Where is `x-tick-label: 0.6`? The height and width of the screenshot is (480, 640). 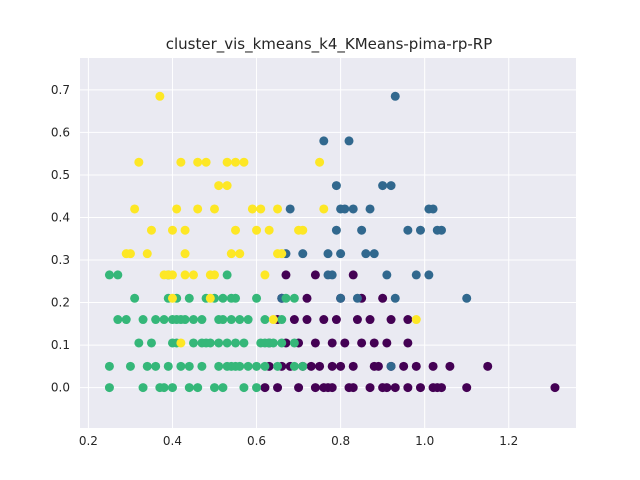 x-tick-label: 0.6 is located at coordinates (256, 441).